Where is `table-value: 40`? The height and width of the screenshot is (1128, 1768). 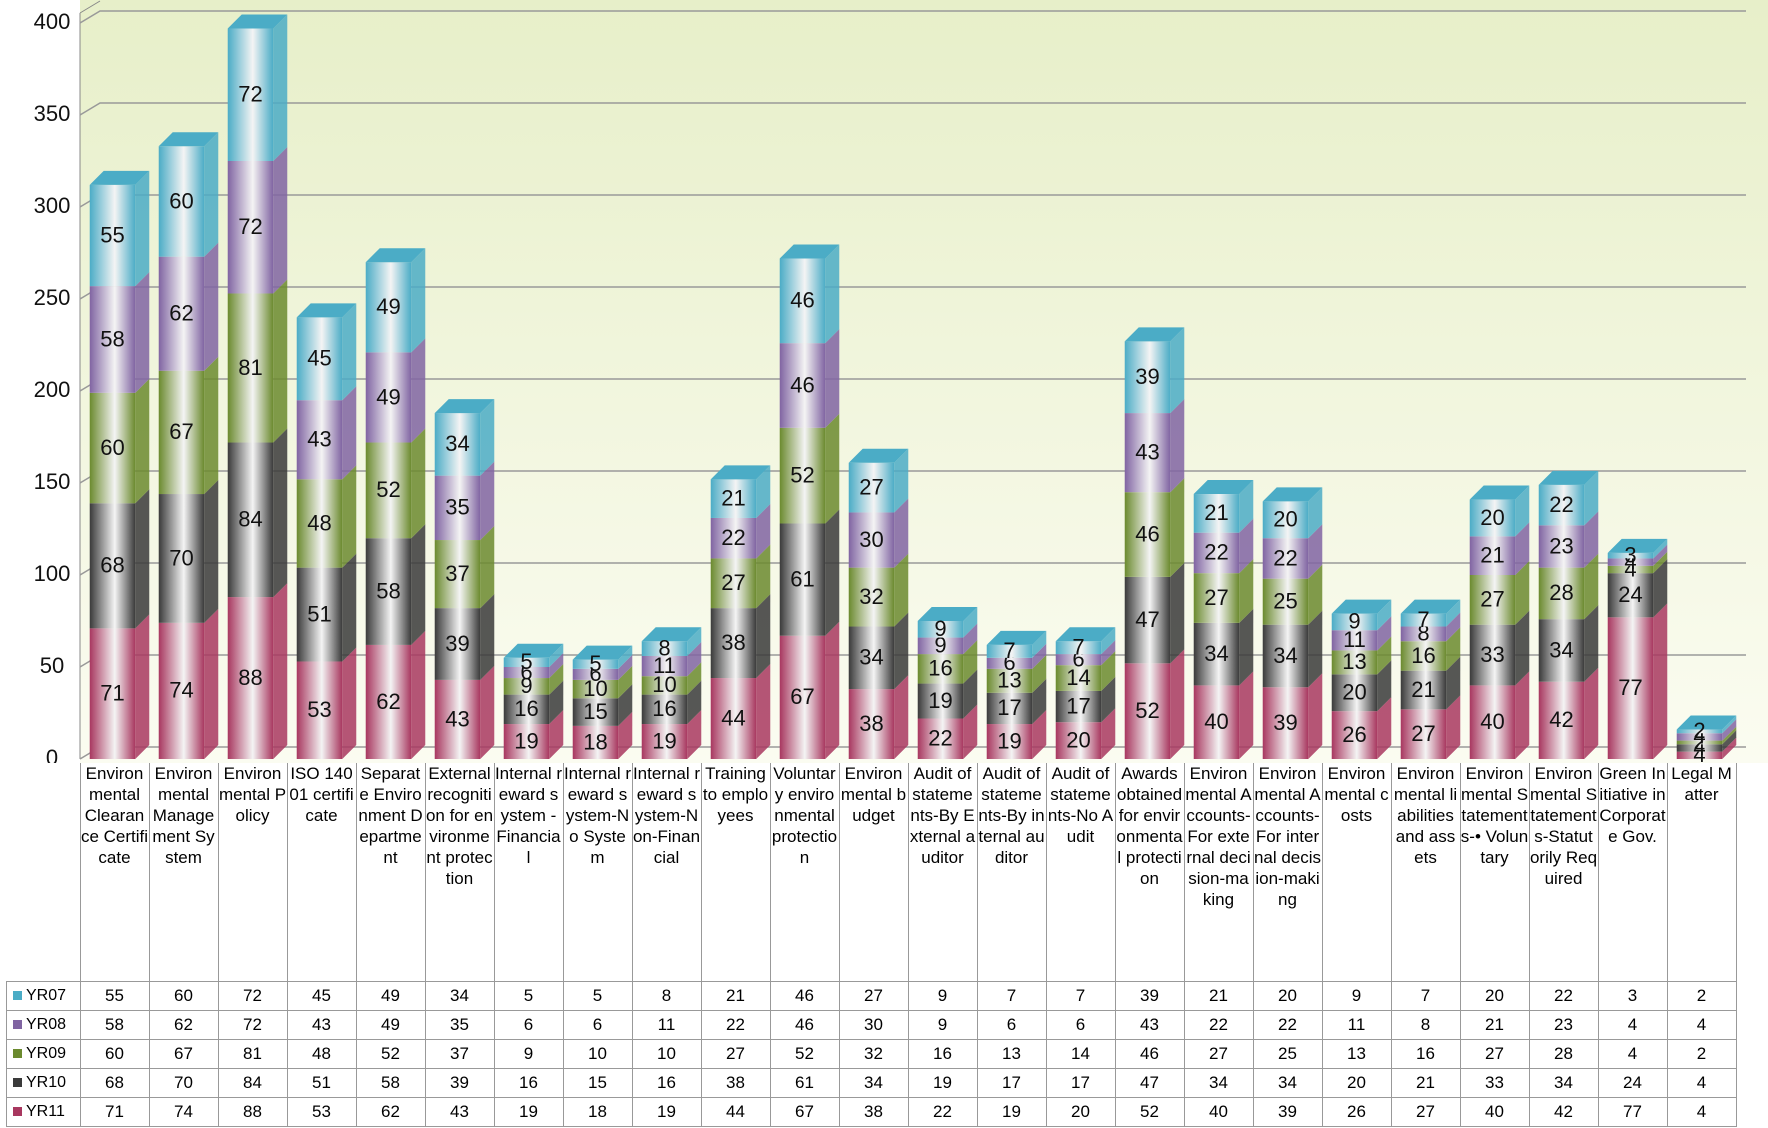 table-value: 40 is located at coordinates (1218, 1112).